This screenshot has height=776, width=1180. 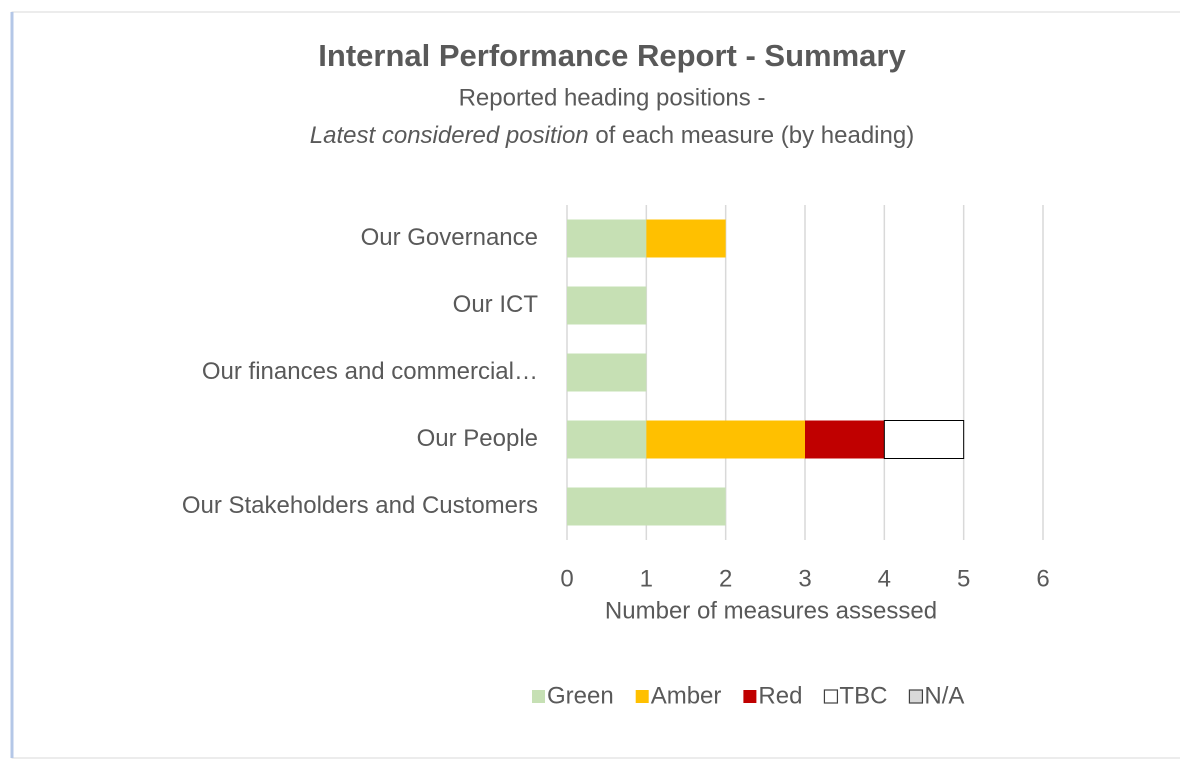 I want to click on x-axis-label: Number of measures assessed, so click(x=771, y=610).